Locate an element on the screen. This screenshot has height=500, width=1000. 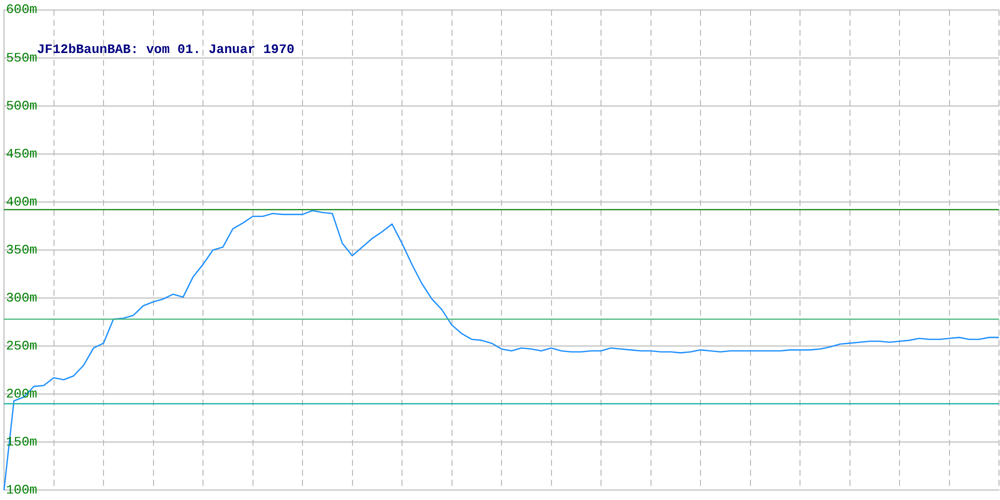
y-tick-label: 250m is located at coordinates (22, 346).